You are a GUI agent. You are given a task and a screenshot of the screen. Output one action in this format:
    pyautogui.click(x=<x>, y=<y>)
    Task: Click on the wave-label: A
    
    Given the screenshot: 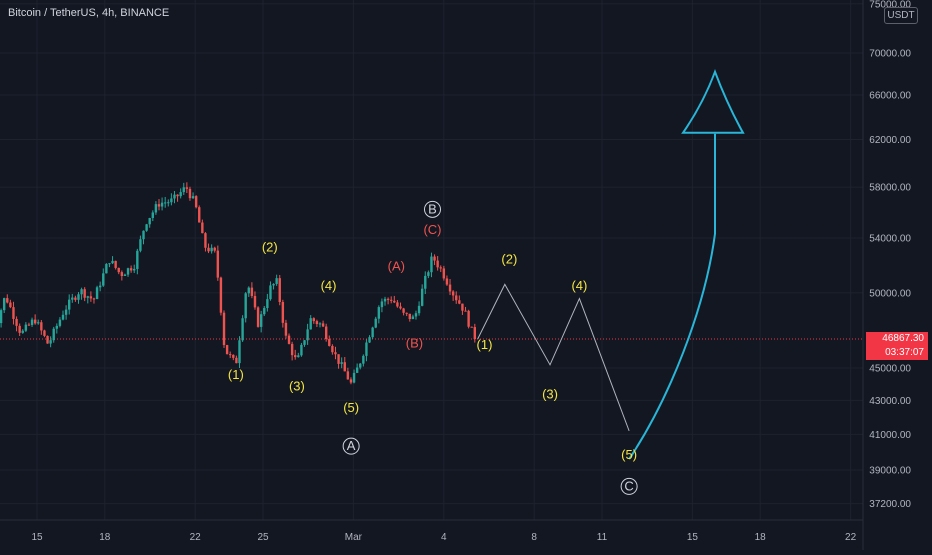 What is the action you would take?
    pyautogui.click(x=351, y=445)
    